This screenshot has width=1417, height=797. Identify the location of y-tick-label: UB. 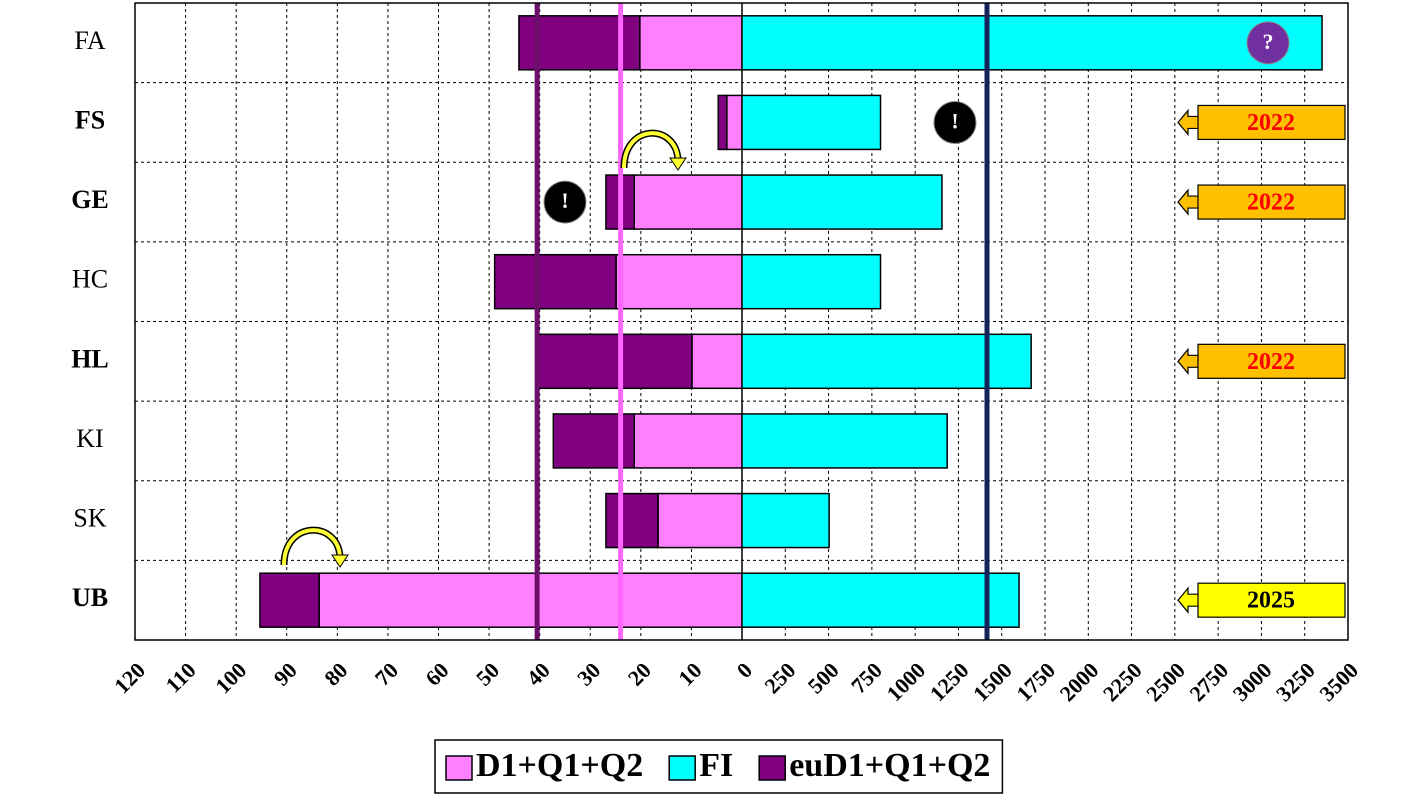
(90, 597).